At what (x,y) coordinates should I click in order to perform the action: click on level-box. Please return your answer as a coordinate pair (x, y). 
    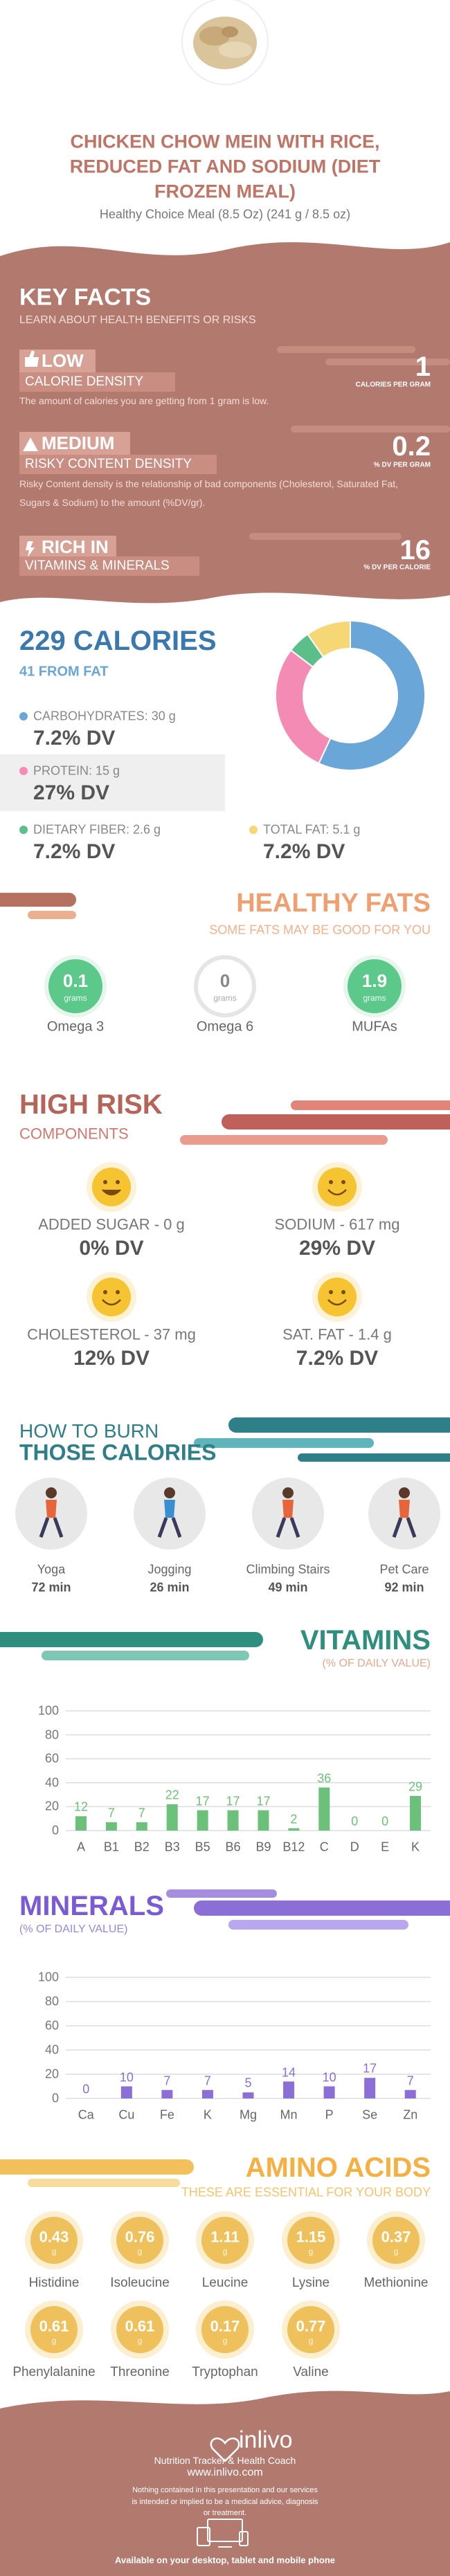
    Looking at the image, I should click on (74, 443).